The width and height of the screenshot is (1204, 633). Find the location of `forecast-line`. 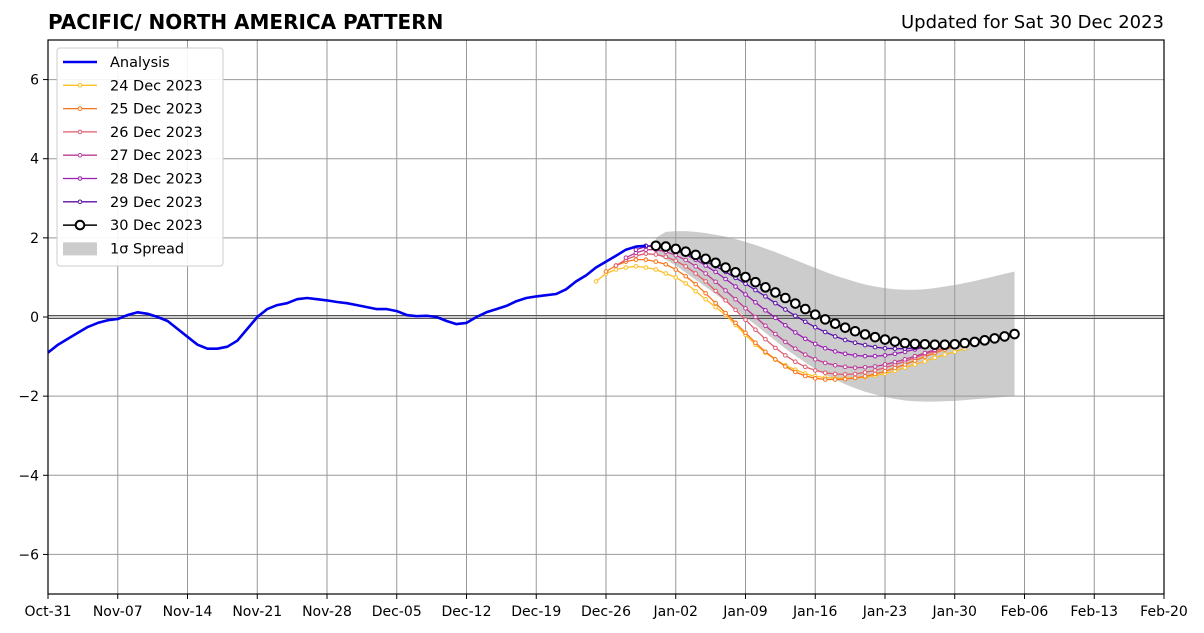

forecast-line is located at coordinates (780, 314).